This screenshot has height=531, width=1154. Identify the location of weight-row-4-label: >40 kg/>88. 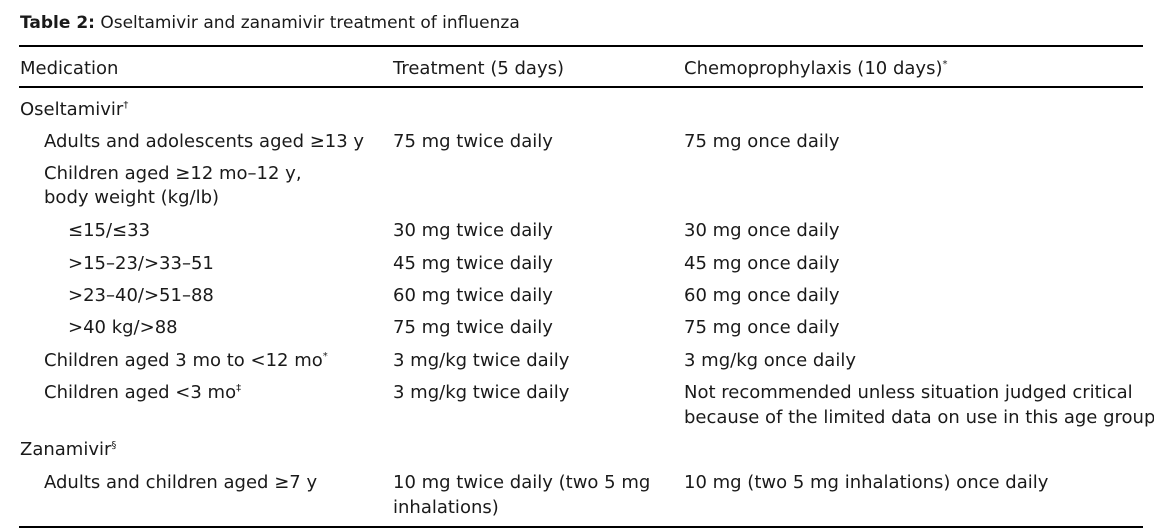
(123, 327).